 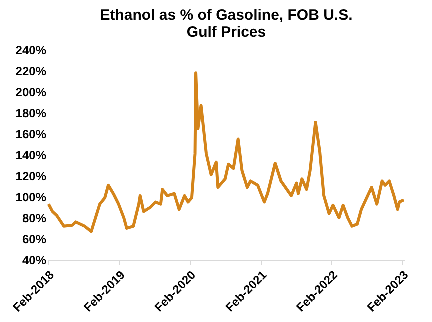 I want to click on y-tick-label: 240%, so click(x=31, y=51).